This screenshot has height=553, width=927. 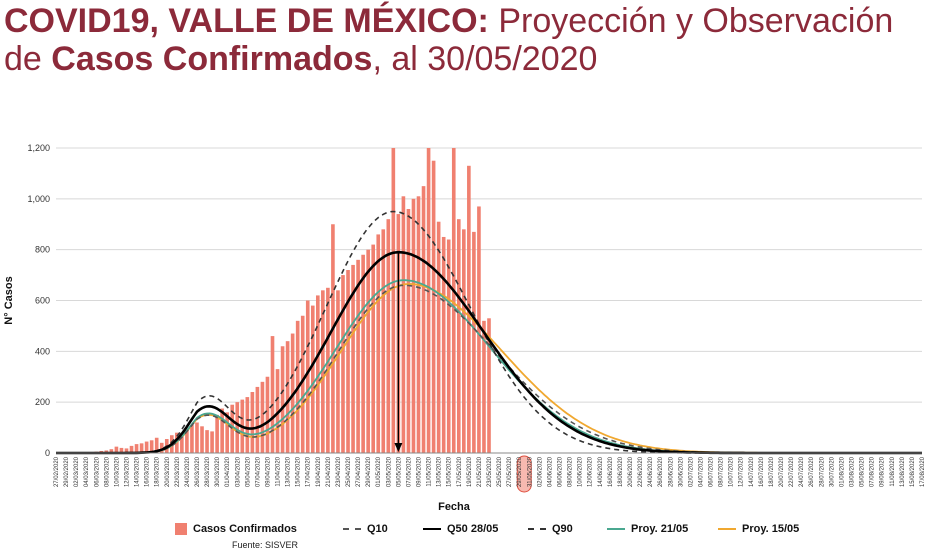 What do you see at coordinates (454, 507) in the screenshot?
I see `x-axis-label: Fecha` at bounding box center [454, 507].